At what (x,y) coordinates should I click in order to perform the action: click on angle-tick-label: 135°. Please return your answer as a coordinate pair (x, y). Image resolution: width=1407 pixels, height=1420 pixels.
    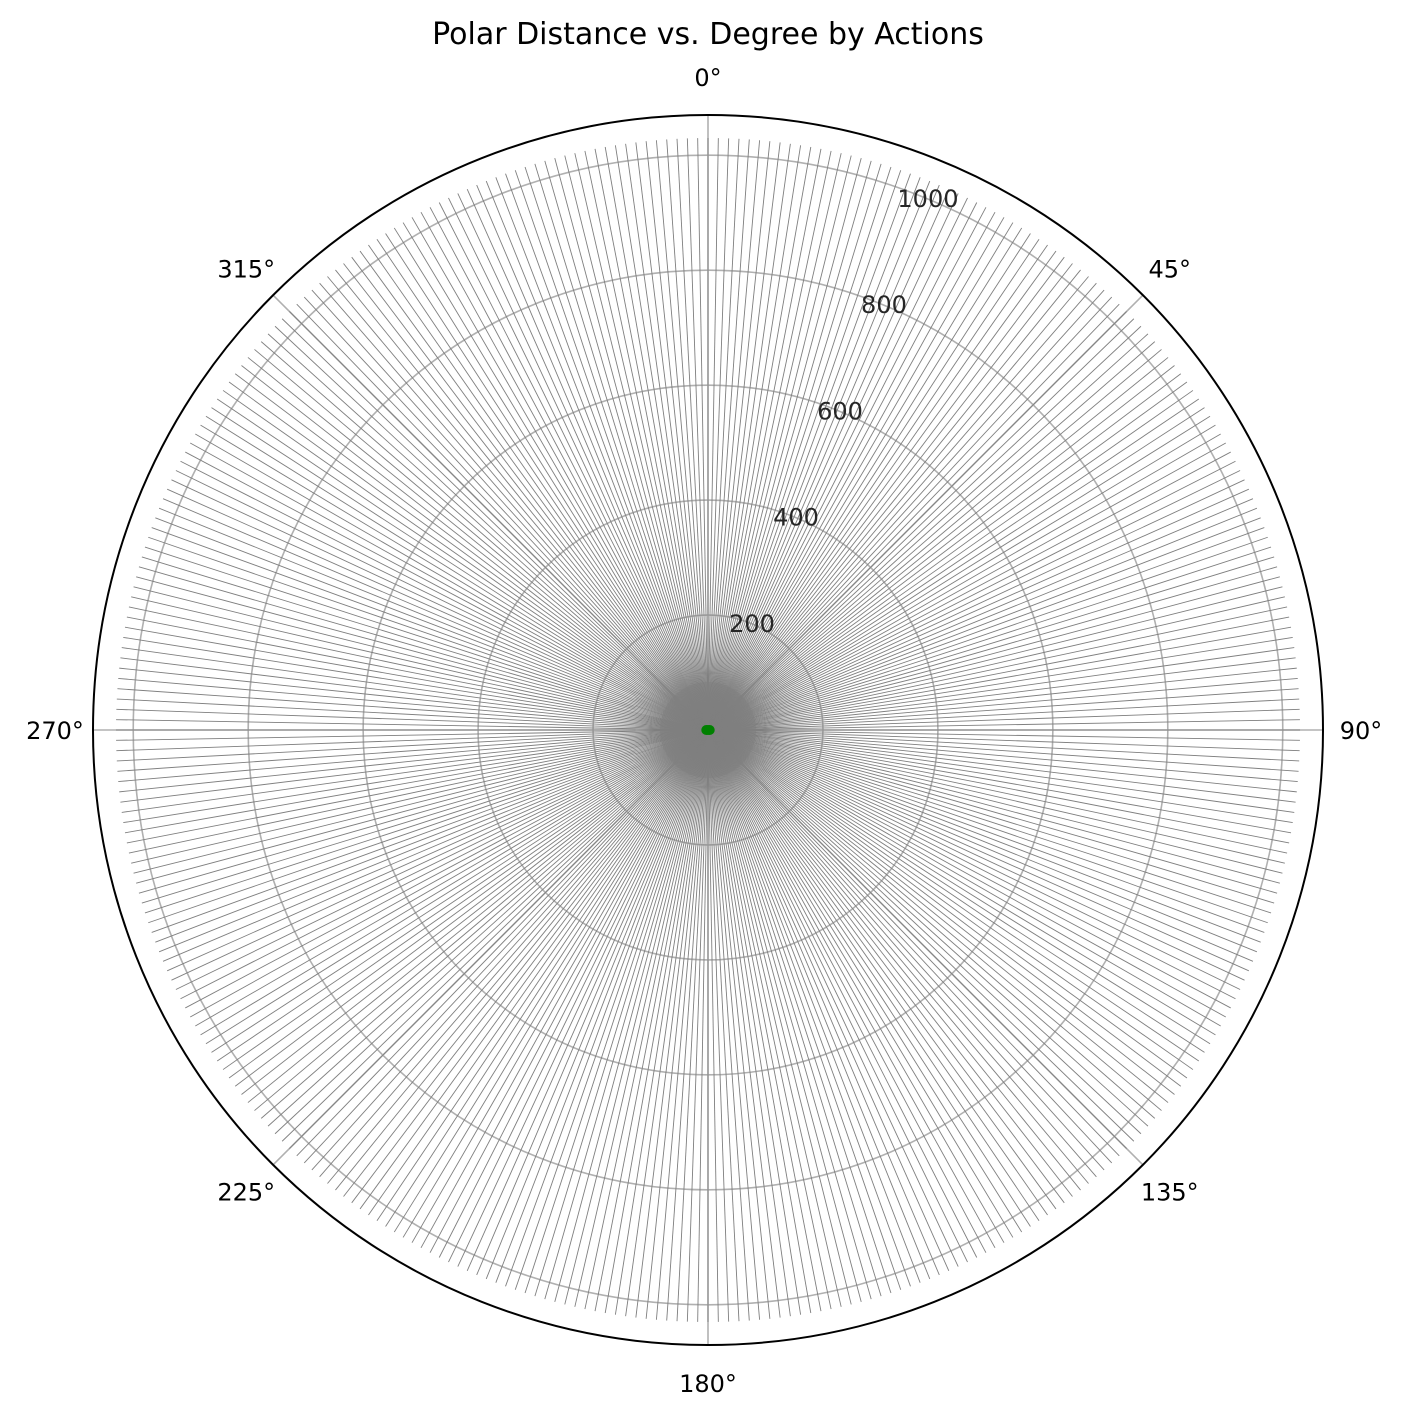
    Looking at the image, I should click on (1170, 1193).